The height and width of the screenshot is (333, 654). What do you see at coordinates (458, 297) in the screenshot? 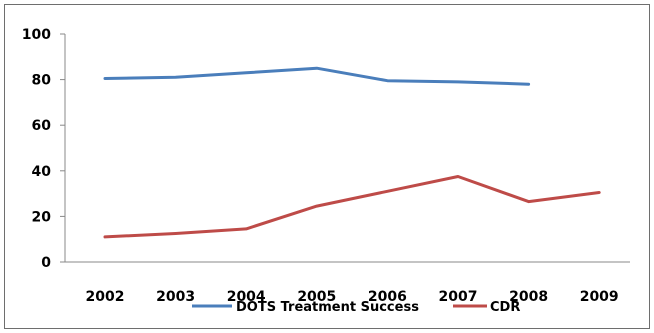
I see `x-tick-label: 2007` at bounding box center [458, 297].